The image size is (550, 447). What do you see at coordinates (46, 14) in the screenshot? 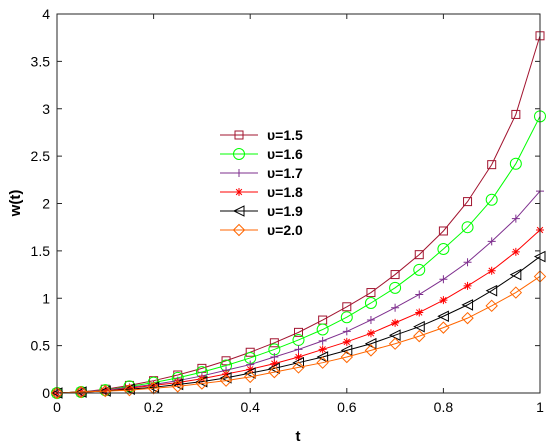
I see `y-tick-label: 4` at bounding box center [46, 14].